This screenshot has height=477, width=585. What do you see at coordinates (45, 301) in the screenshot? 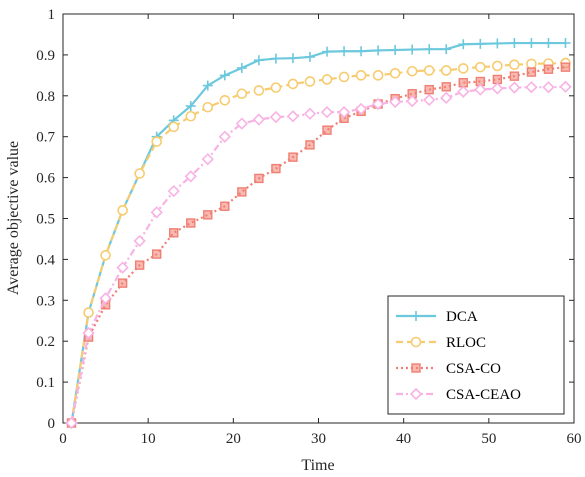
I see `y-tick-label: 0.3` at bounding box center [45, 301].